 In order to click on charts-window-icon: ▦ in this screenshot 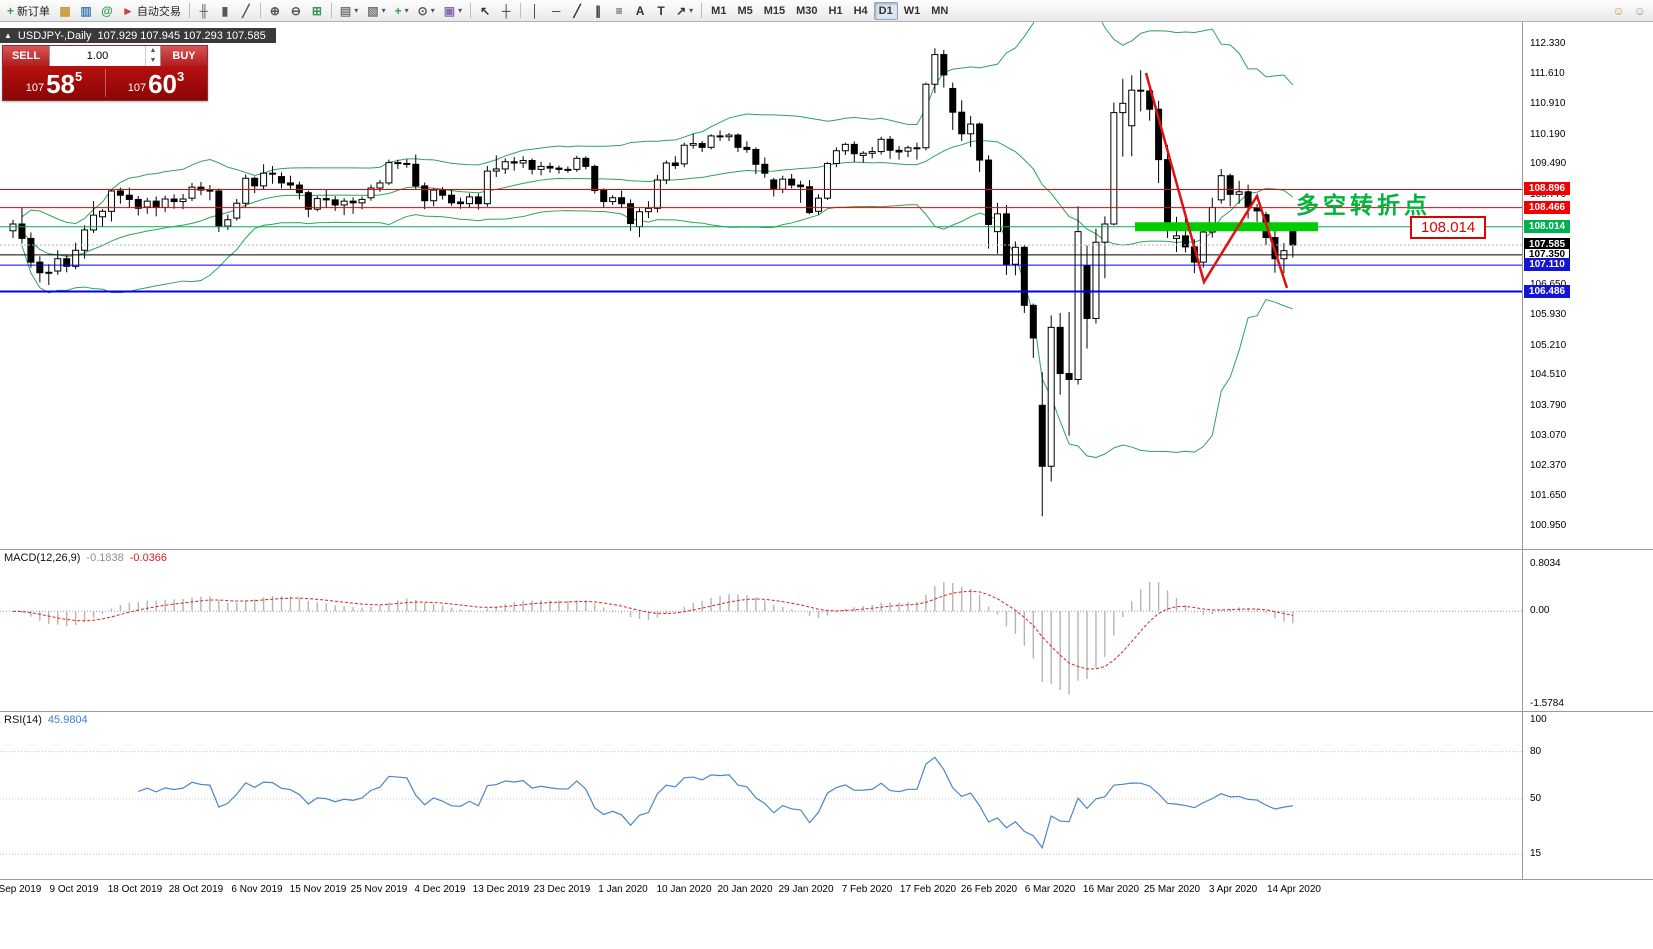, I will do `click(65, 10)`.